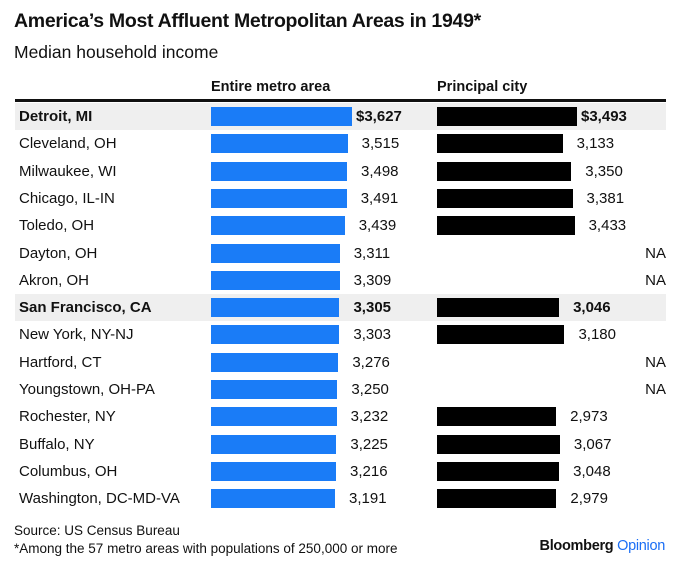 The height and width of the screenshot is (570, 680). What do you see at coordinates (87, 389) in the screenshot?
I see `row-label: Youngstown, OH-PA` at bounding box center [87, 389].